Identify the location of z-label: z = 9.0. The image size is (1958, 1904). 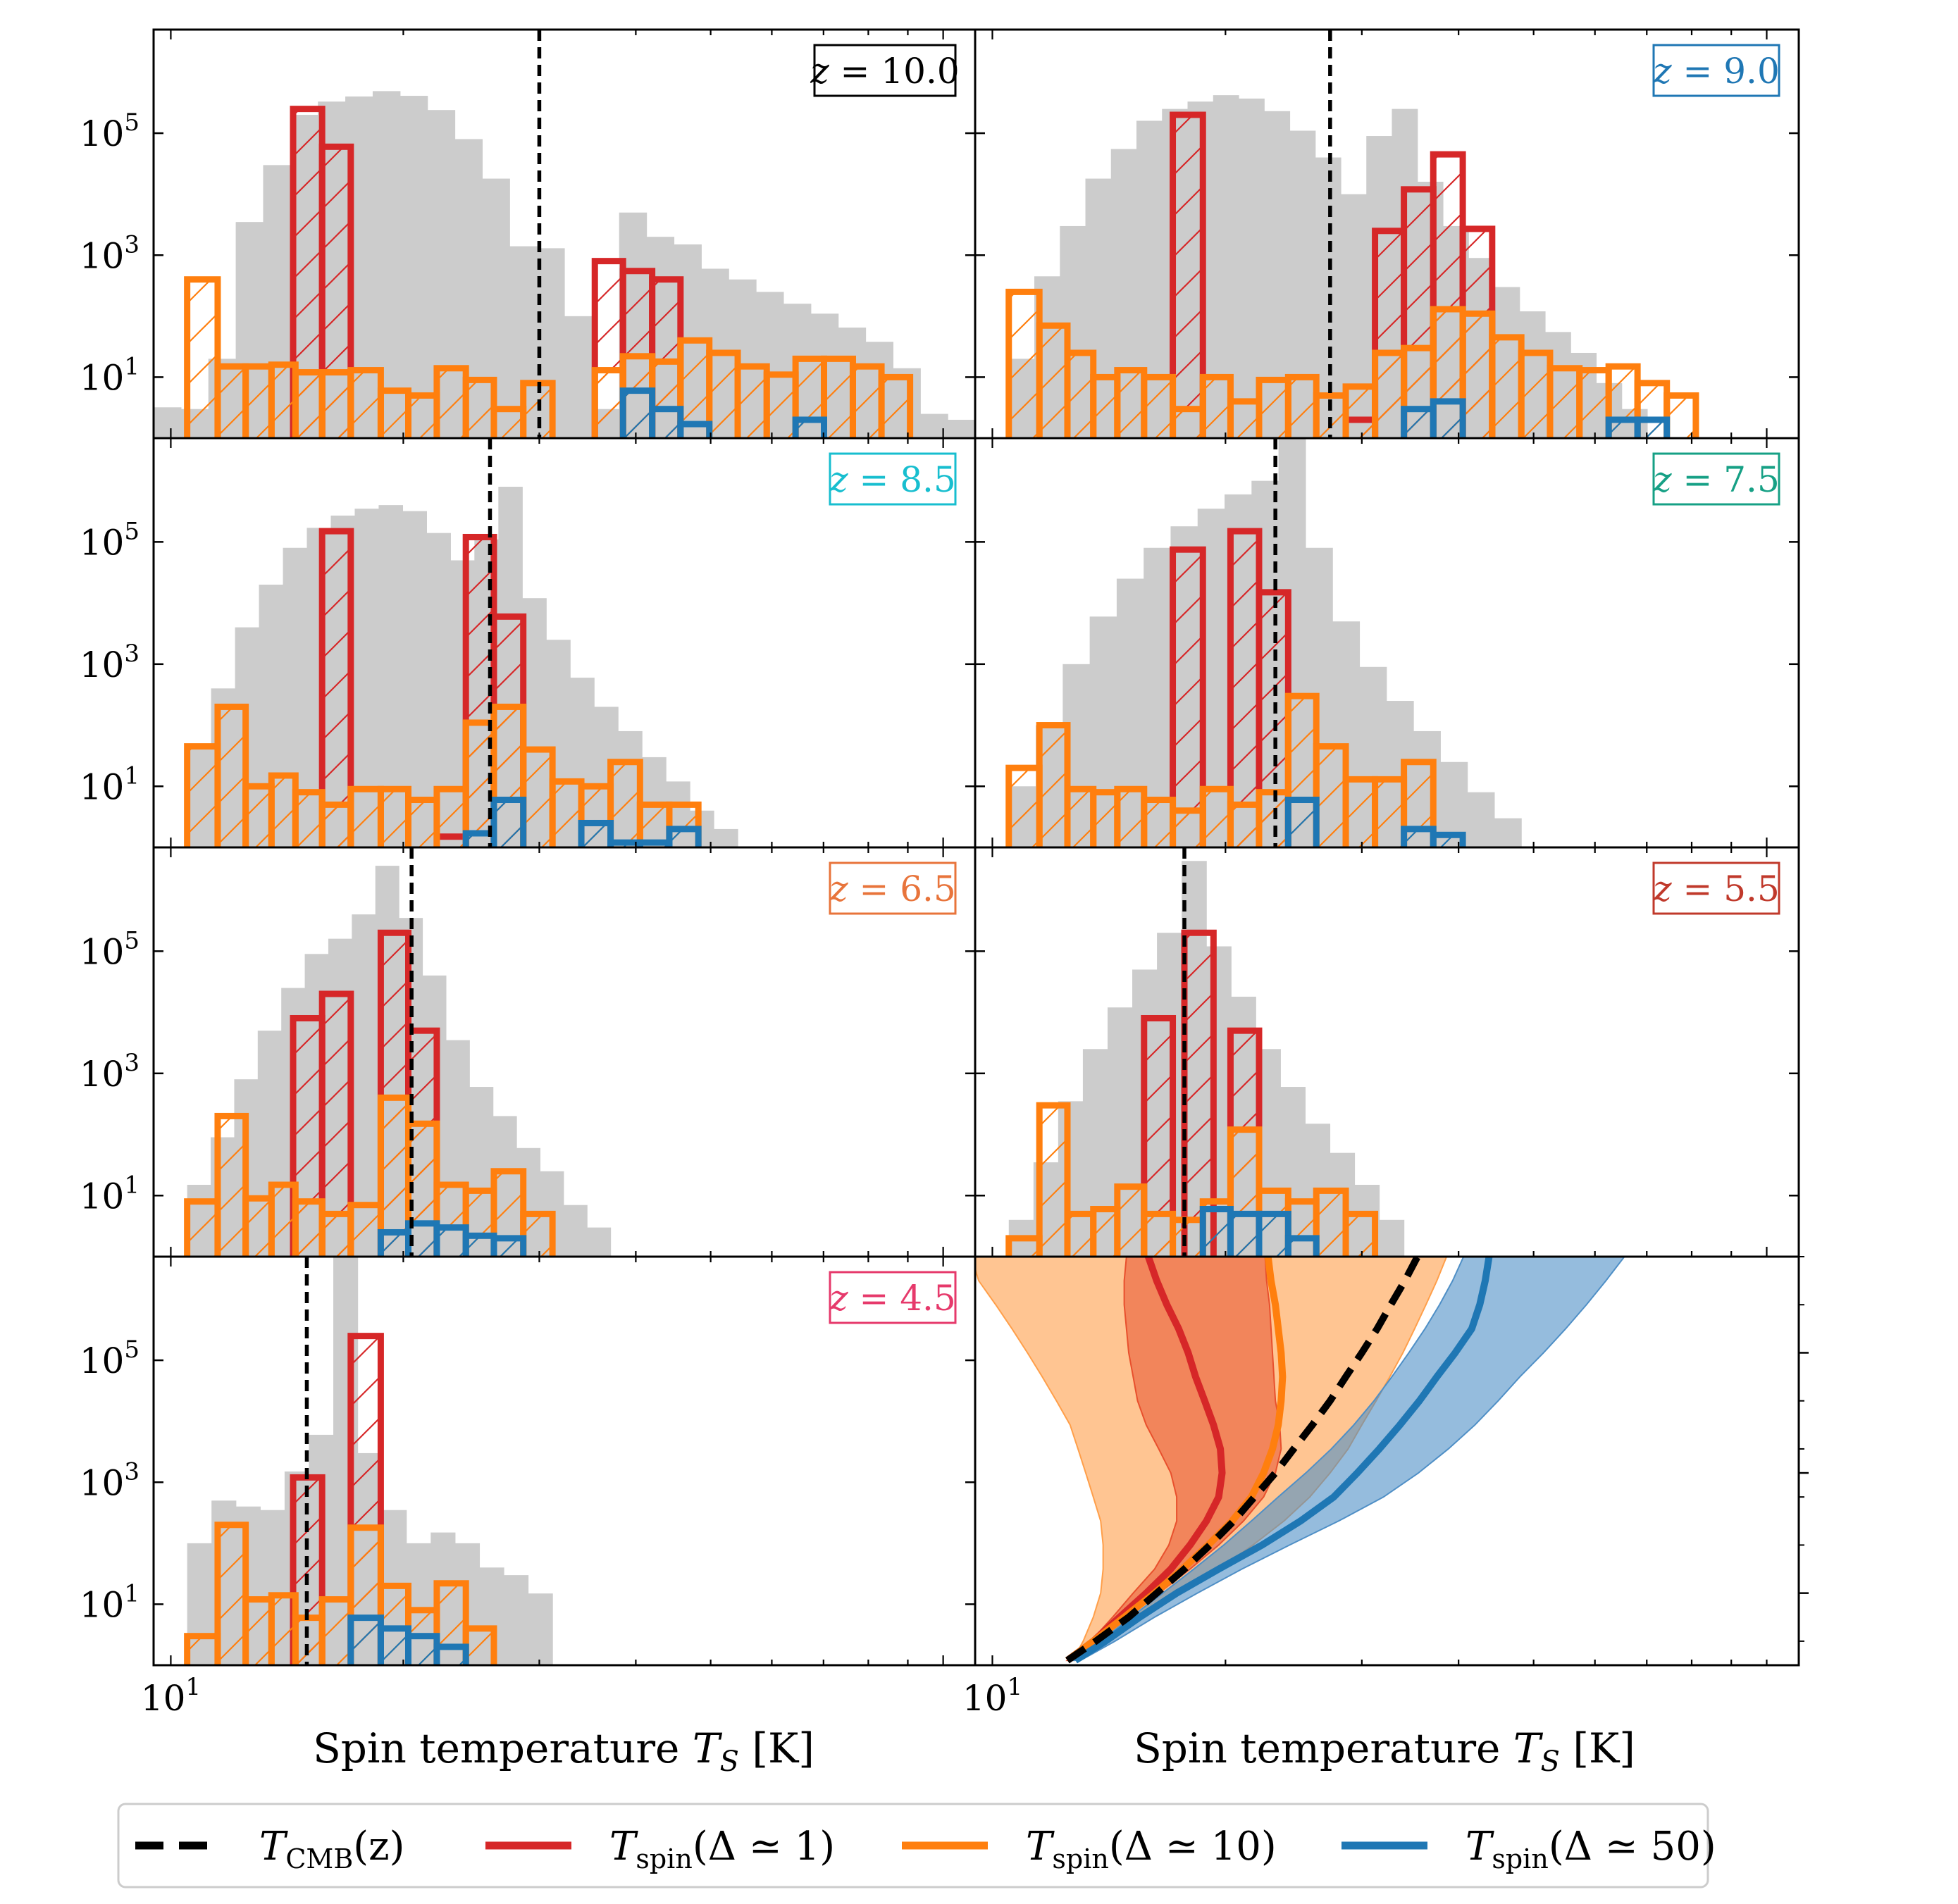
(1716, 71).